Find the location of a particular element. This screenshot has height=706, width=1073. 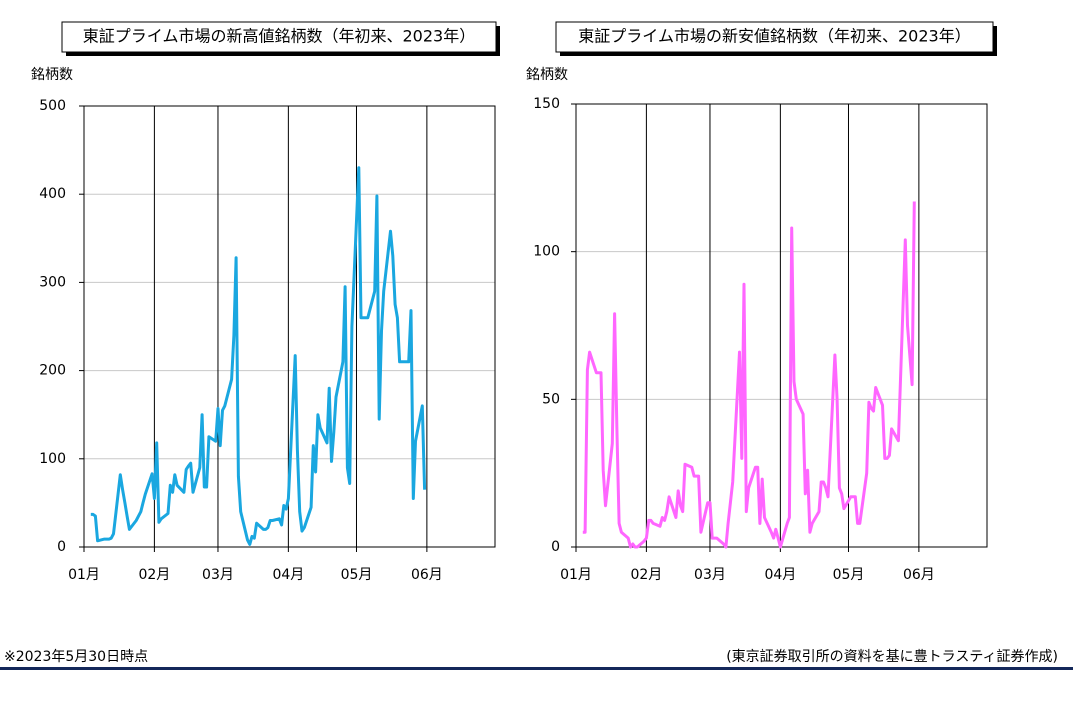

y-tick-label: 400 is located at coordinates (52, 194).